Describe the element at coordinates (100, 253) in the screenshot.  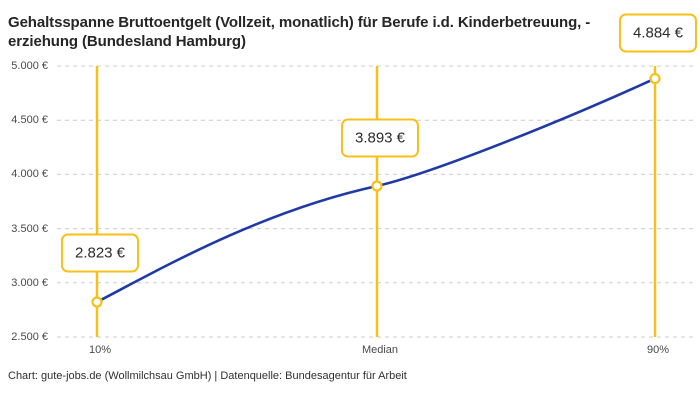
I see `value-label-10: 2.823 €` at that location.